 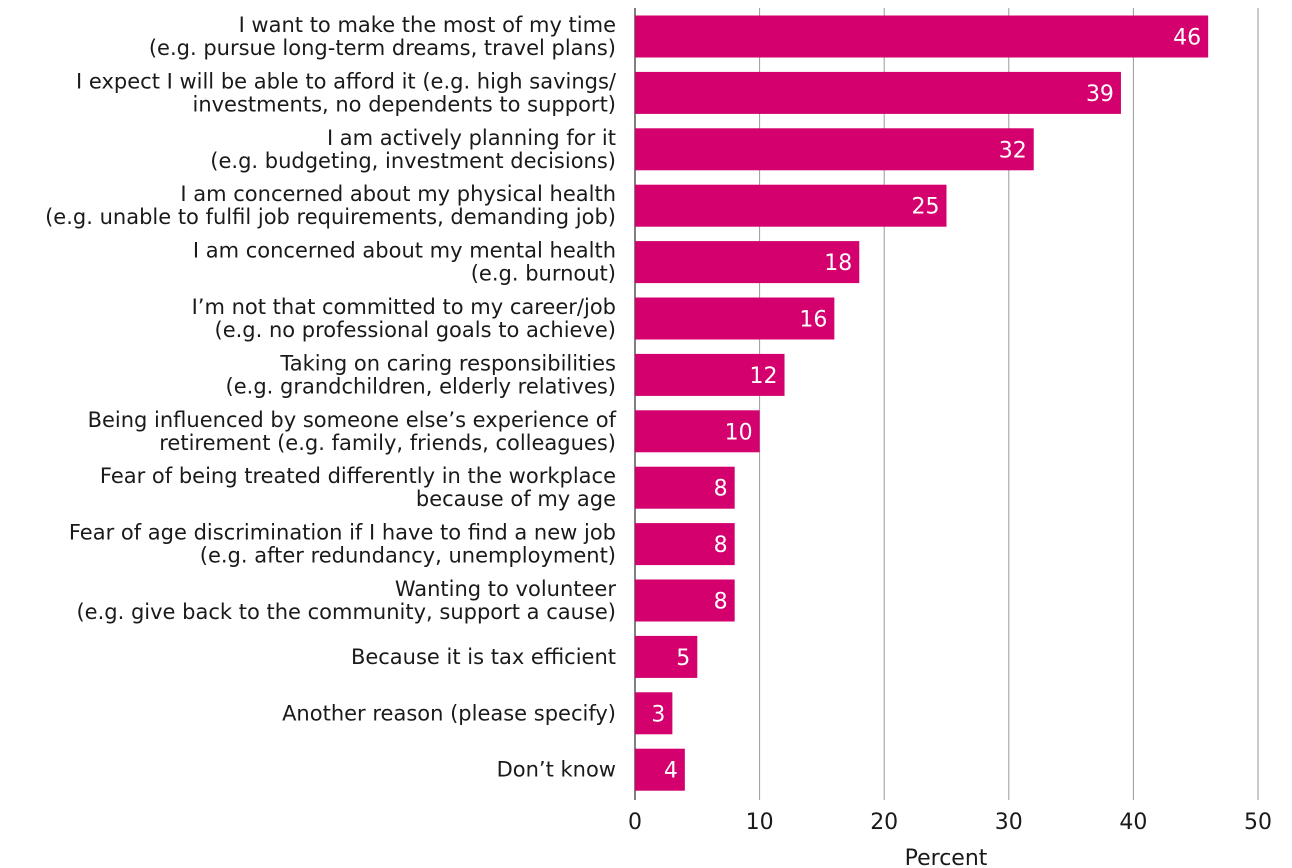 What do you see at coordinates (1258, 822) in the screenshot?
I see `x-tick-label: 50` at bounding box center [1258, 822].